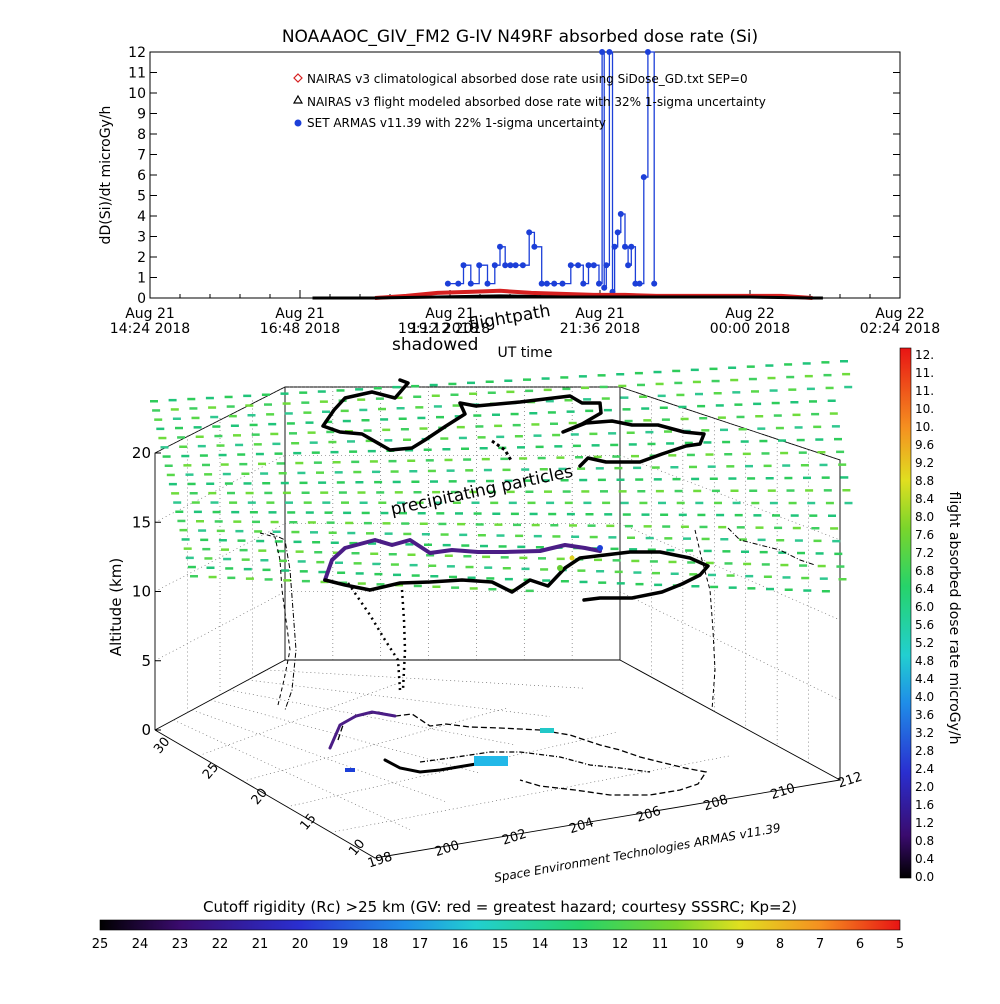 This screenshot has height=1004, width=1000. I want to click on z-tick-label: 5, so click(146, 661).